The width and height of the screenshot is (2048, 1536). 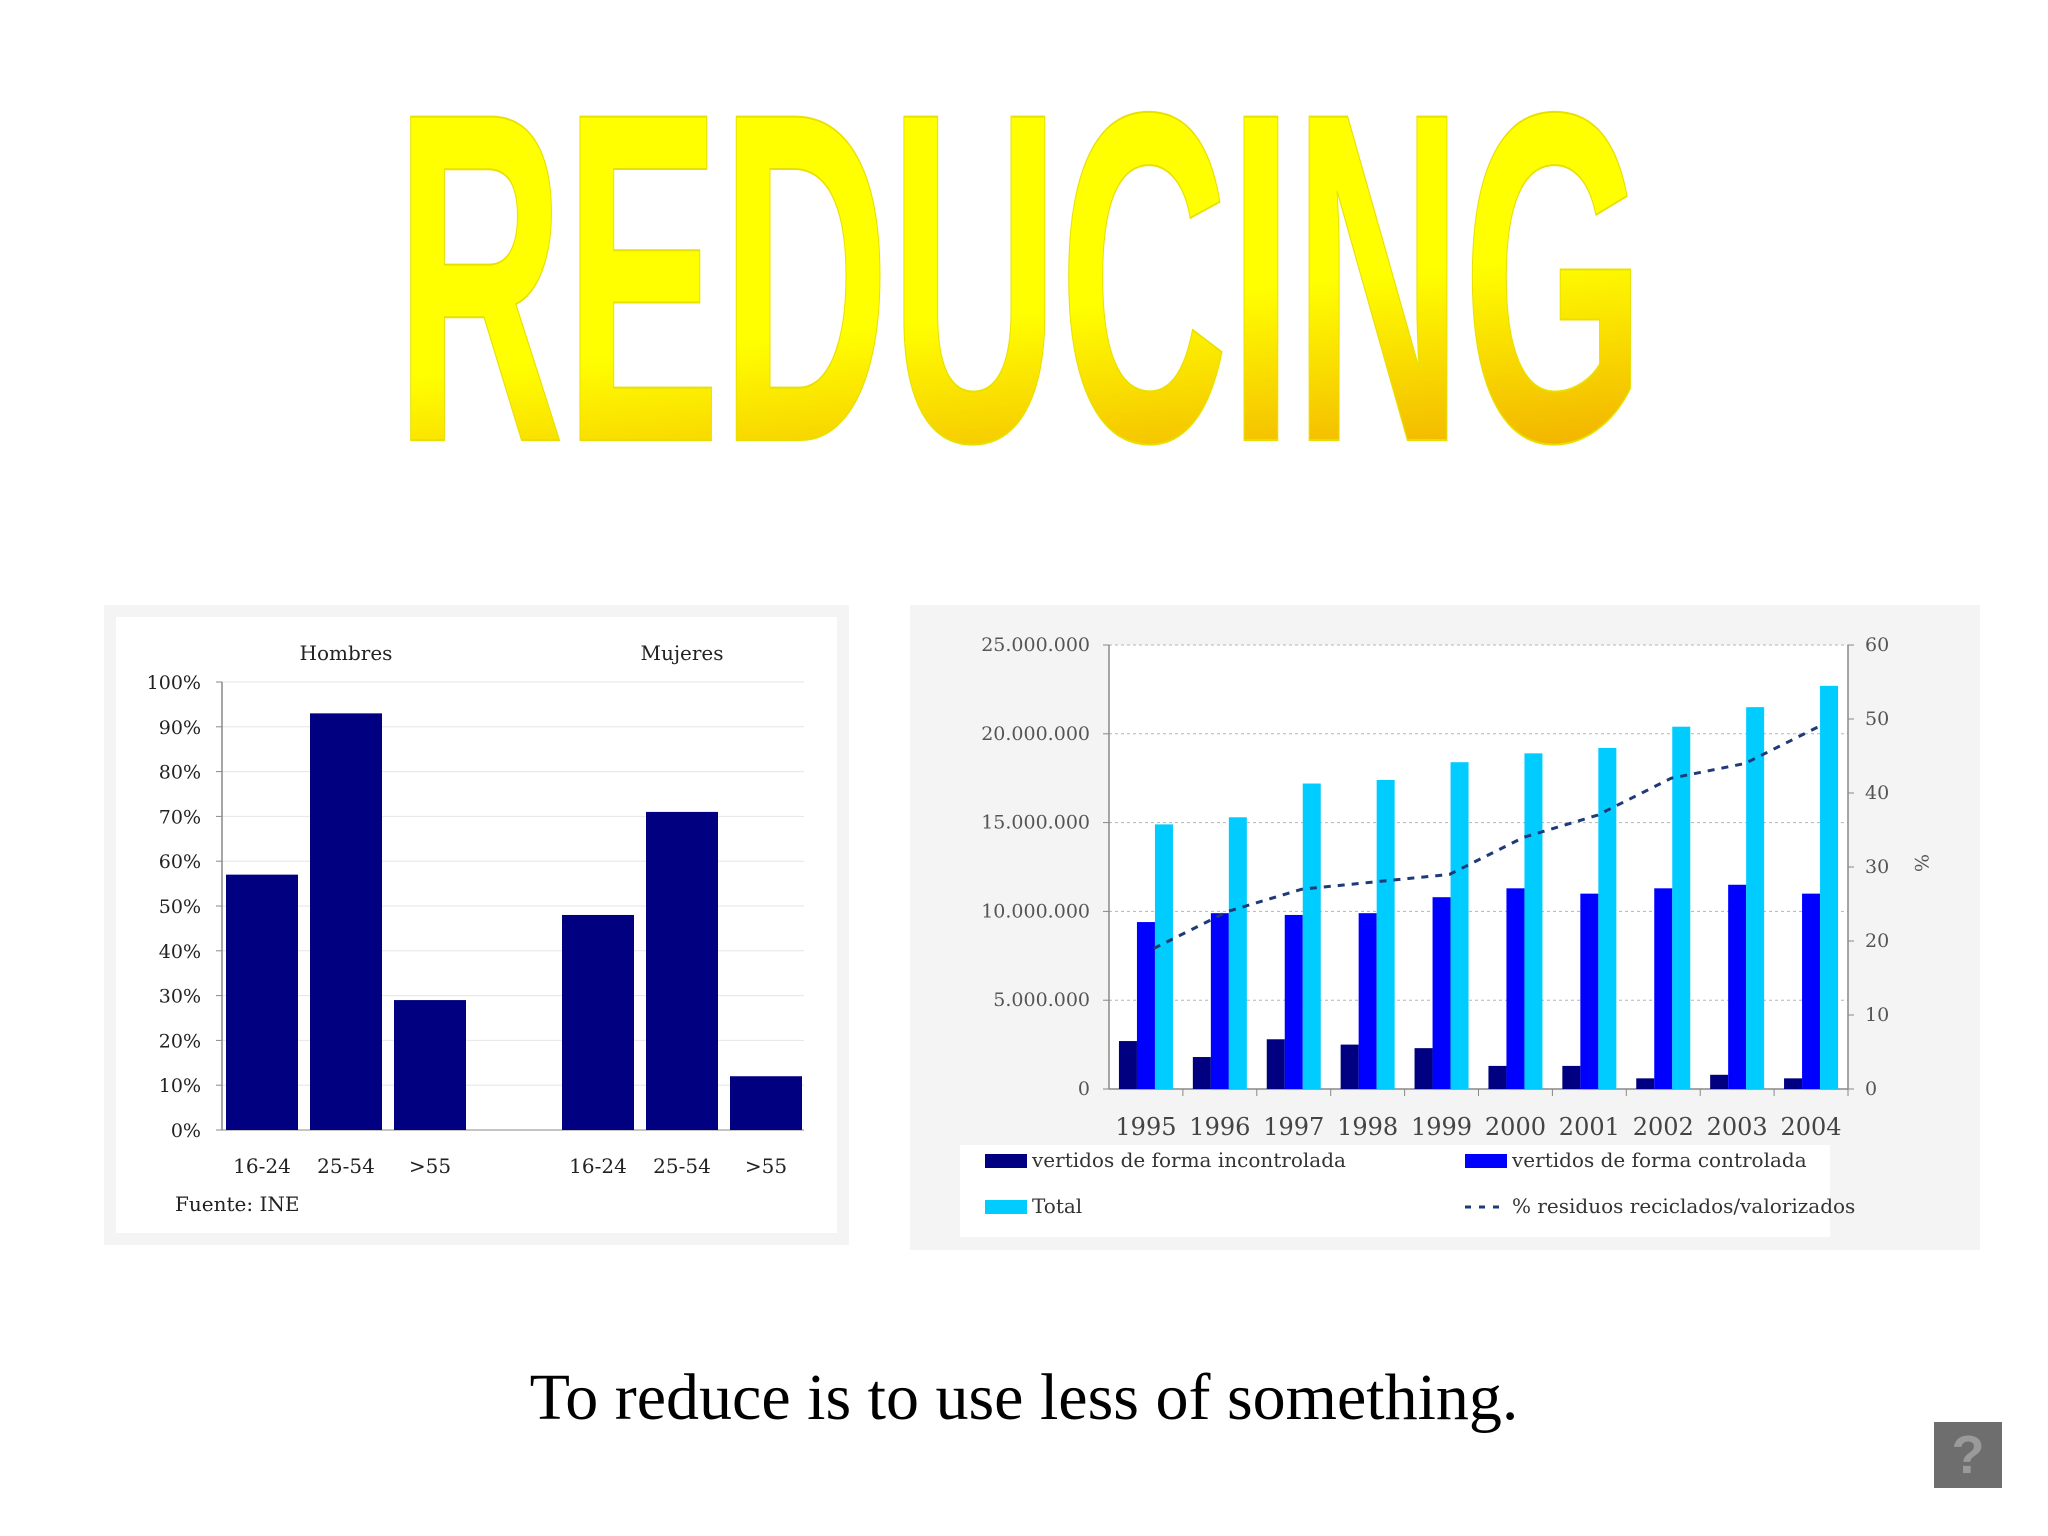 What do you see at coordinates (180, 773) in the screenshot?
I see `y-tick-label: 80%` at bounding box center [180, 773].